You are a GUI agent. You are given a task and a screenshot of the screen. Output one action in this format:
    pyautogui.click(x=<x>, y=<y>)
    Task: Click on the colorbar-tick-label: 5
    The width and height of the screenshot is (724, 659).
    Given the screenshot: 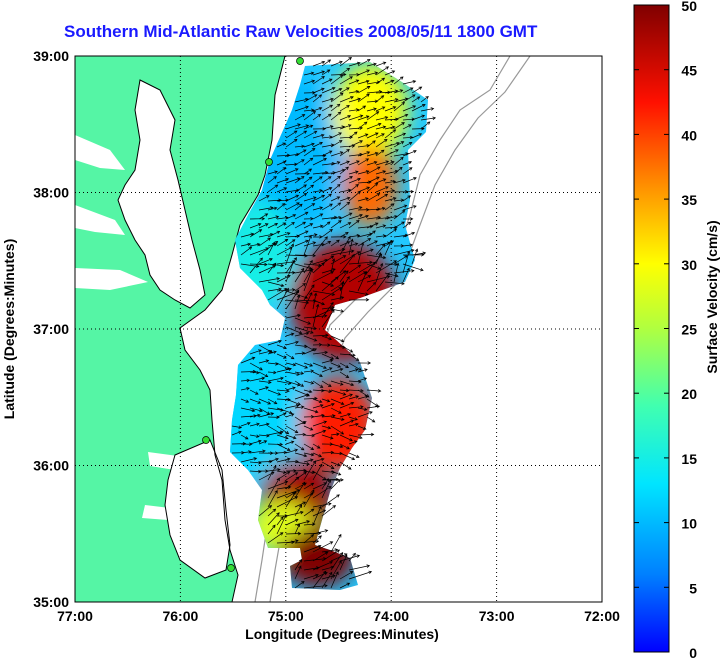 What is the action you would take?
    pyautogui.click(x=693, y=588)
    